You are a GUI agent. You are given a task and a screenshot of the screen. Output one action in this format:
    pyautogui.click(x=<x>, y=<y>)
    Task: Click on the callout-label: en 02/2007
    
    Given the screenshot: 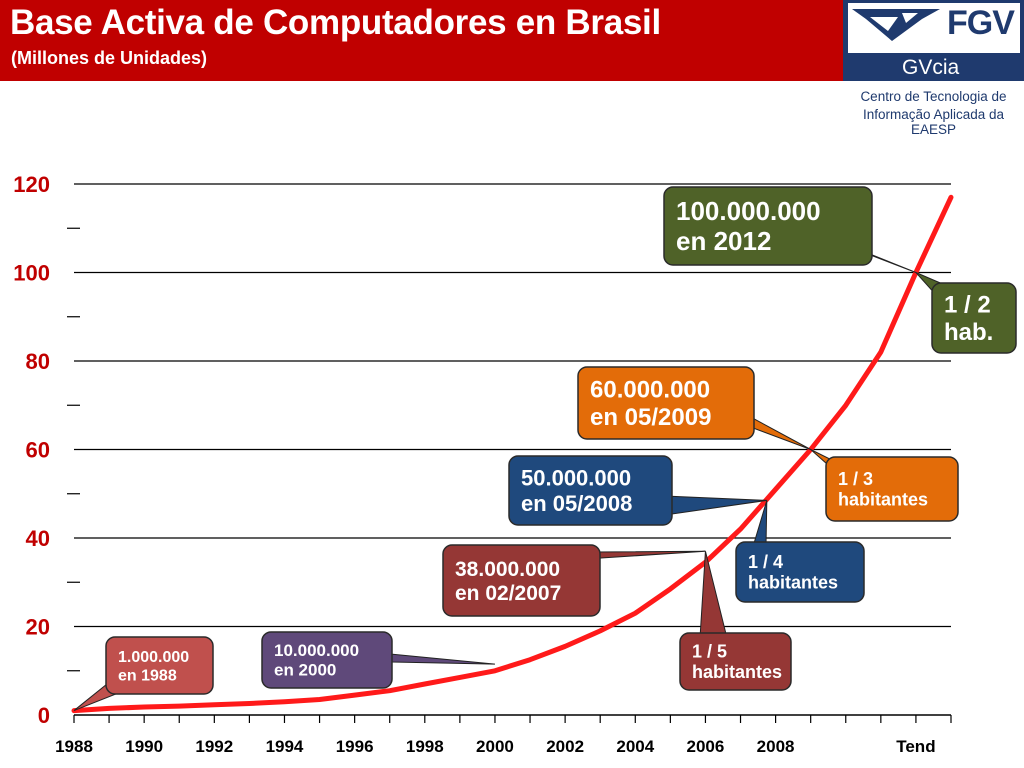 What is the action you would take?
    pyautogui.click(x=508, y=593)
    